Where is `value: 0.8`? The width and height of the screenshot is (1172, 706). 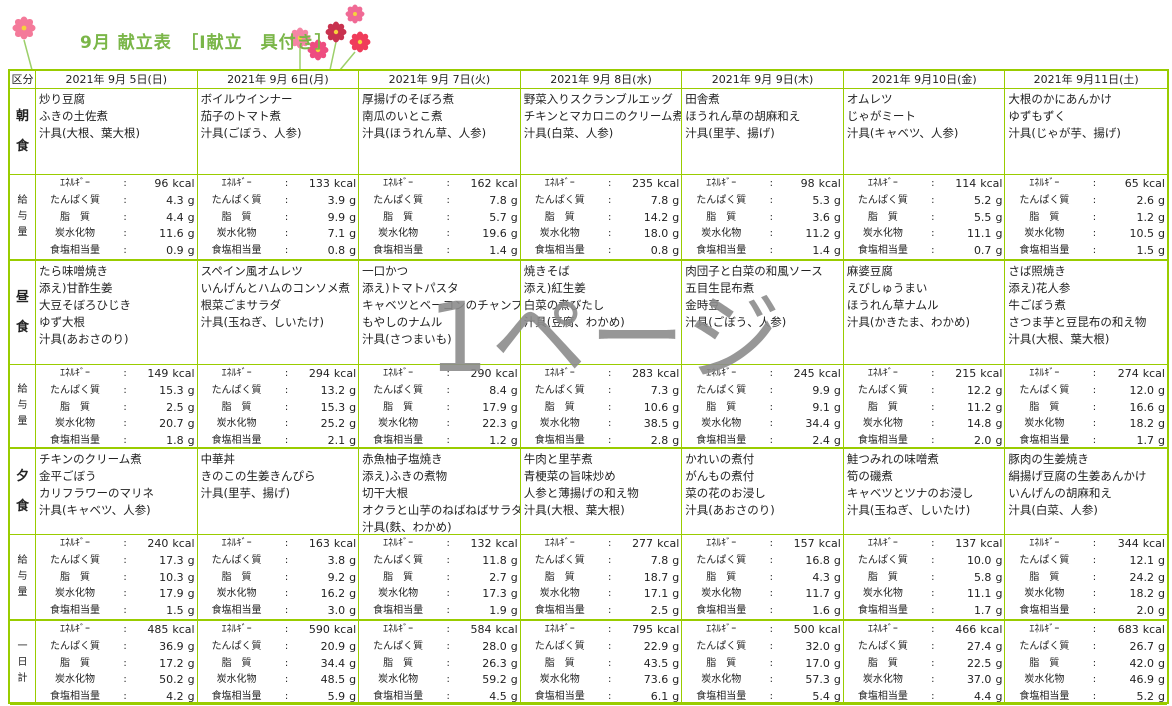
value: 0.8 is located at coordinates (659, 251).